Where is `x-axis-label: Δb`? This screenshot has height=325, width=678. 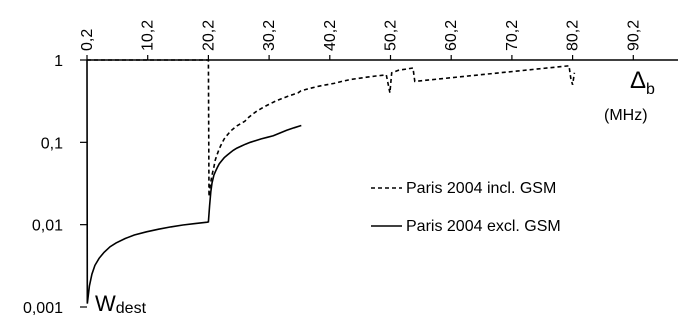 x-axis-label: Δb is located at coordinates (642, 82).